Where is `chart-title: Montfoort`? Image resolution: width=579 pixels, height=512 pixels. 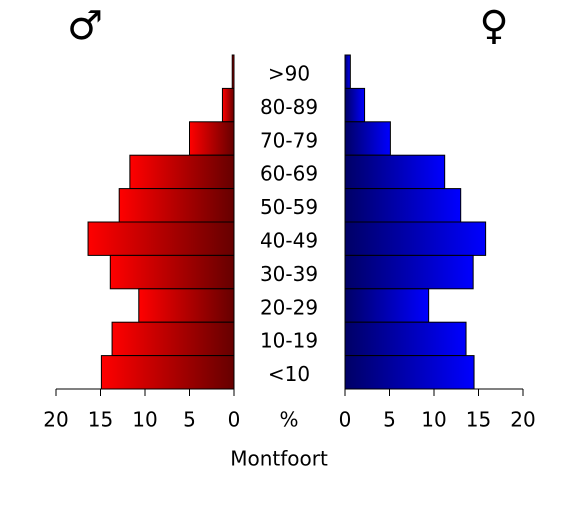 chart-title: Montfoort is located at coordinates (279, 459).